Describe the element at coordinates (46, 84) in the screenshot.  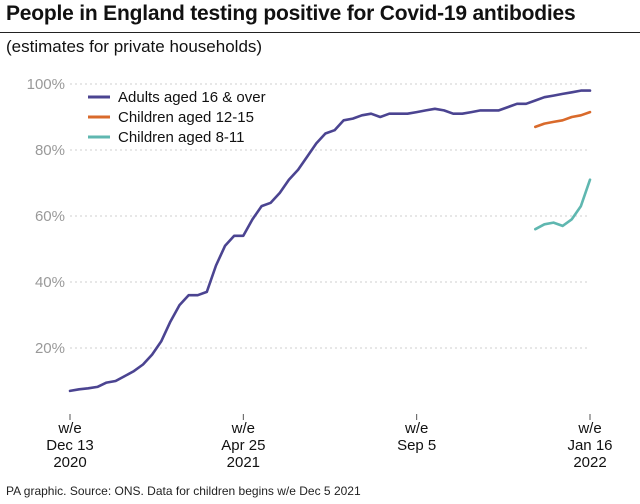
I see `y-tick-label: 100%` at that location.